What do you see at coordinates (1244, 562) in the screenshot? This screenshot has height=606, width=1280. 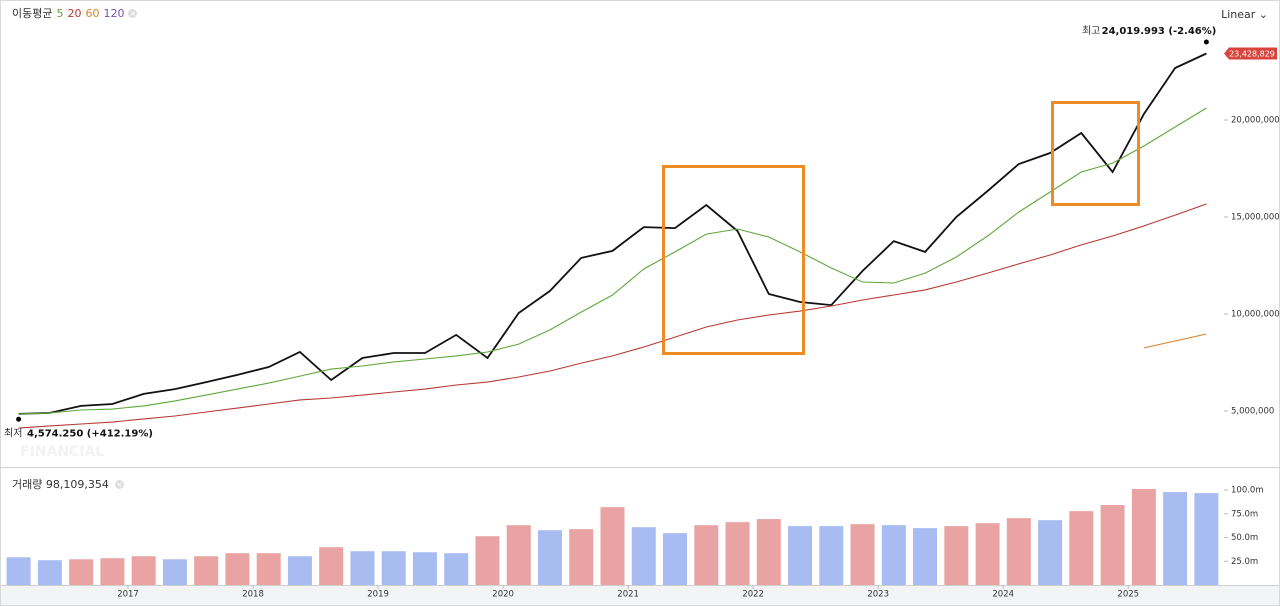 I see `y-tick-label: 25.0m` at bounding box center [1244, 562].